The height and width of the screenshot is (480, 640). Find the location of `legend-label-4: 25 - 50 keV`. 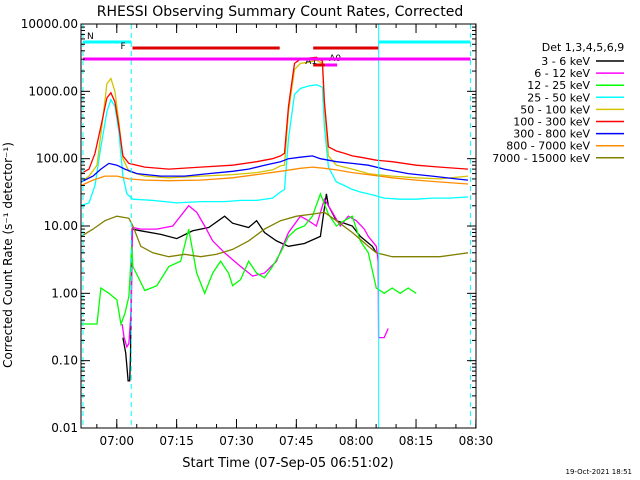

legend-label-4: 25 - 50 keV is located at coordinates (558, 97).